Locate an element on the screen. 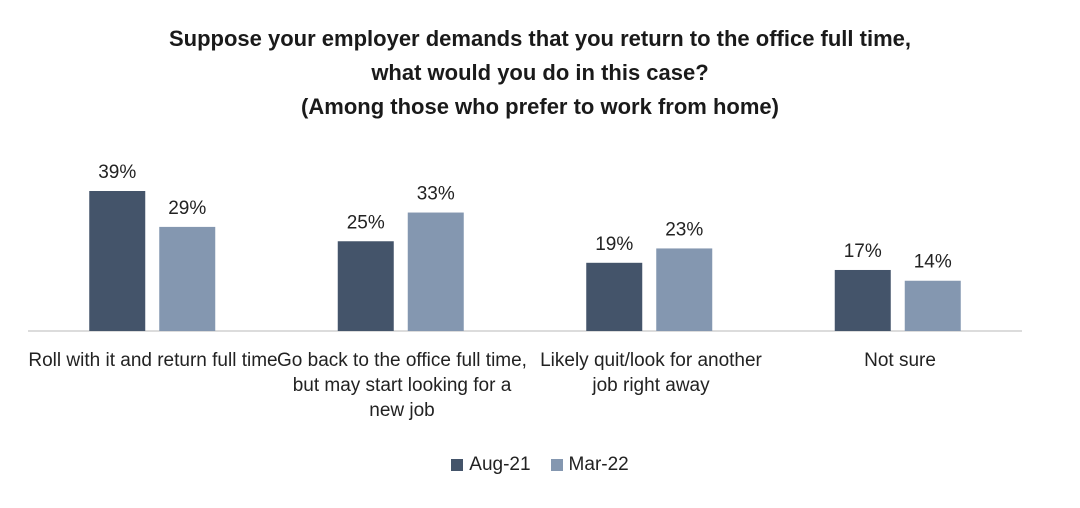 Image resolution: width=1080 pixels, height=508 pixels. legend: Aug-21 Mar-22 is located at coordinates (540, 465).